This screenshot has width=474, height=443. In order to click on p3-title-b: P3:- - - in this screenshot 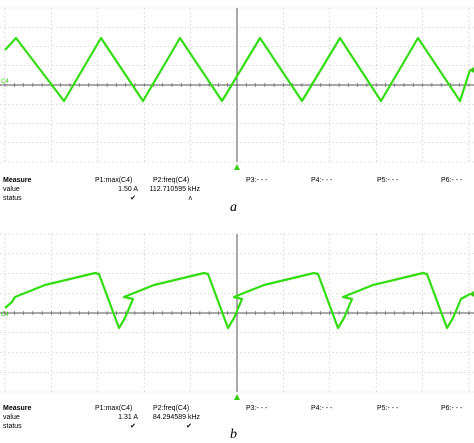, I will do `click(257, 408)`.